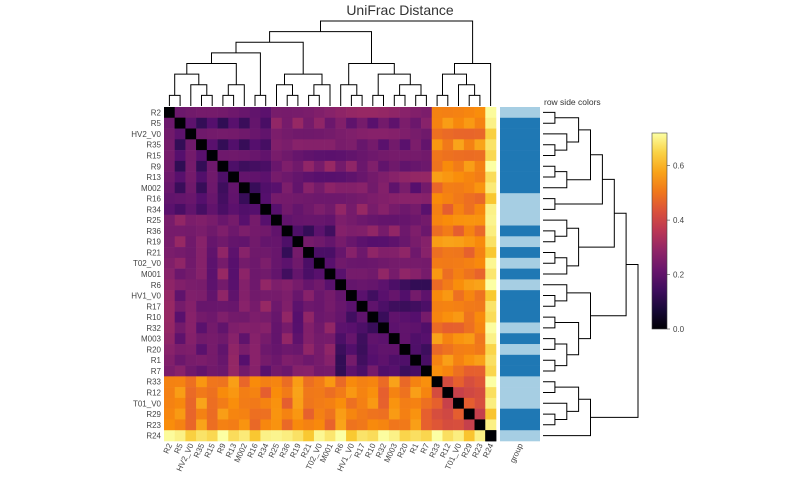 The width and height of the screenshot is (800, 500). What do you see at coordinates (516, 453) in the screenshot?
I see `group-column-label: group` at bounding box center [516, 453].